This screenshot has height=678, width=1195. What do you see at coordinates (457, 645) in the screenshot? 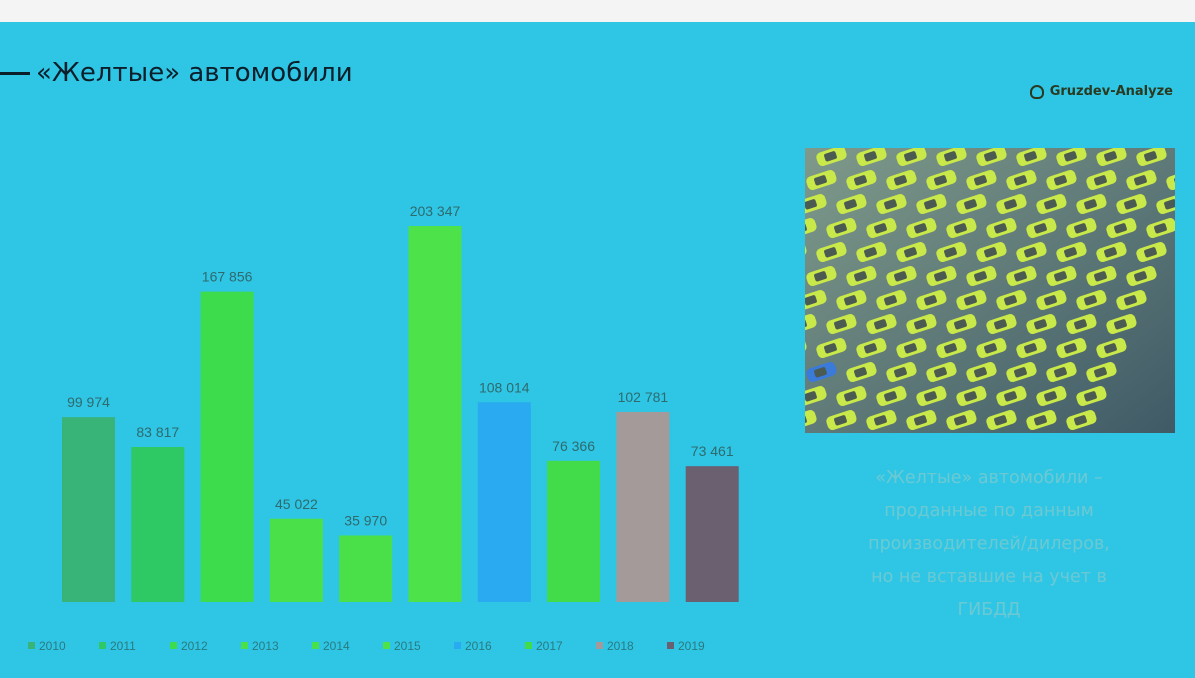
I see `legend-swatch-2016` at bounding box center [457, 645].